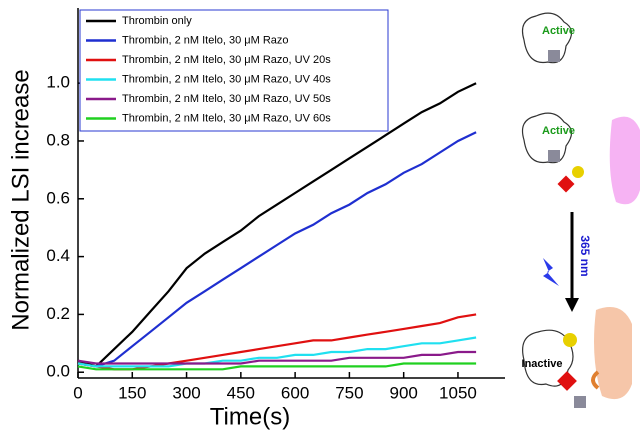 Image resolution: width=644 pixels, height=432 pixels. I want to click on x-tick-label: 0, so click(77, 392).